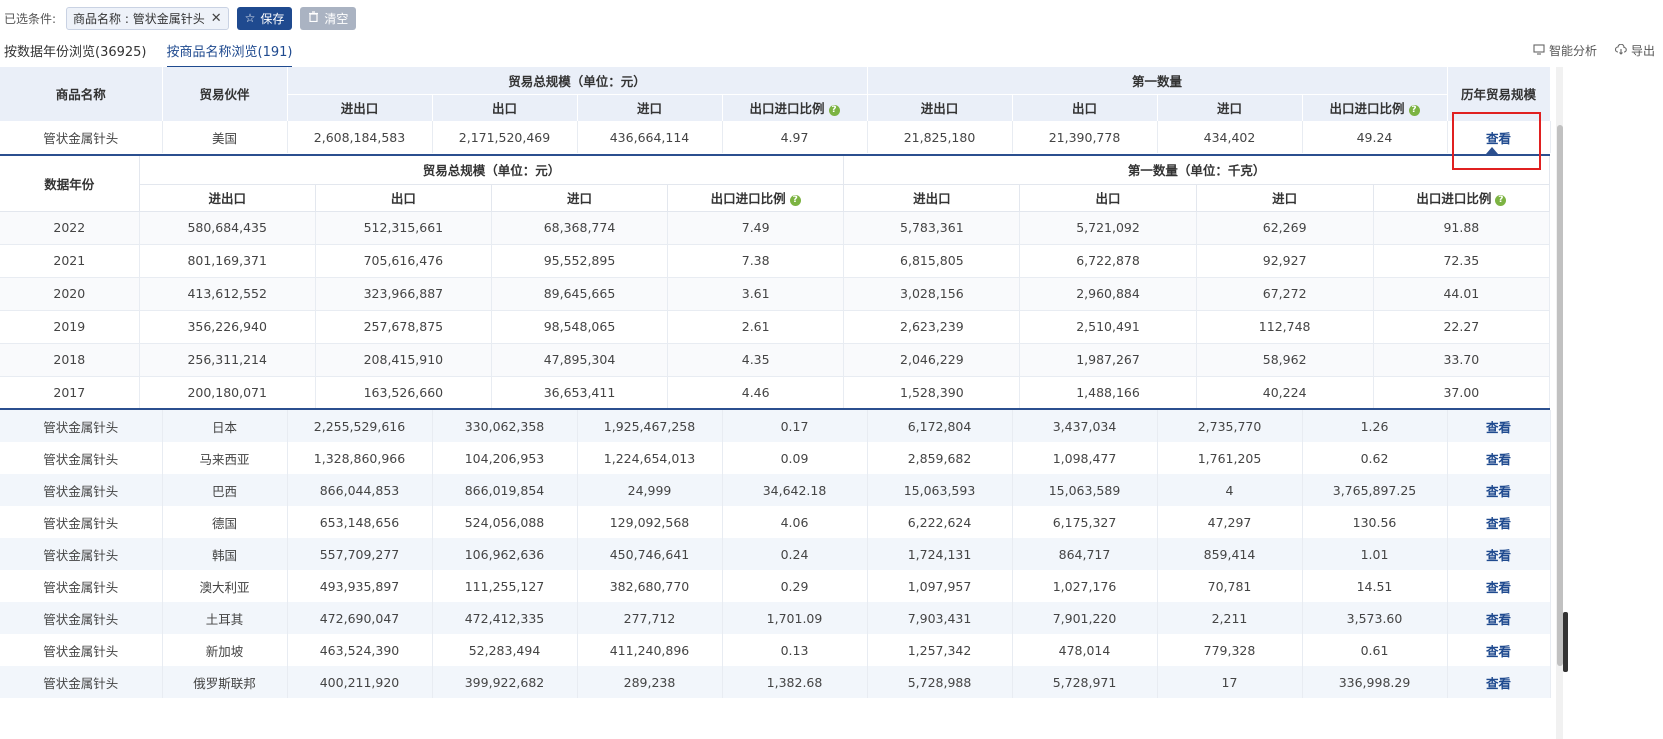 The width and height of the screenshot is (1663, 739). I want to click on cell-value: 1.26, so click(1375, 426).